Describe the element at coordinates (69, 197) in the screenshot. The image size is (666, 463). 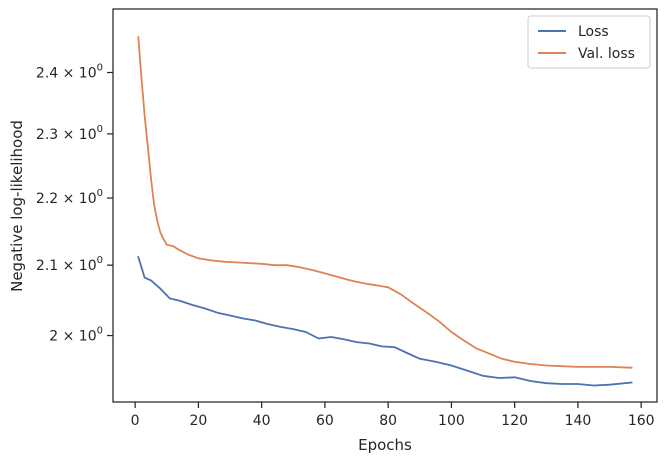
I see `y-tick-label: 2.2 × 100` at that location.